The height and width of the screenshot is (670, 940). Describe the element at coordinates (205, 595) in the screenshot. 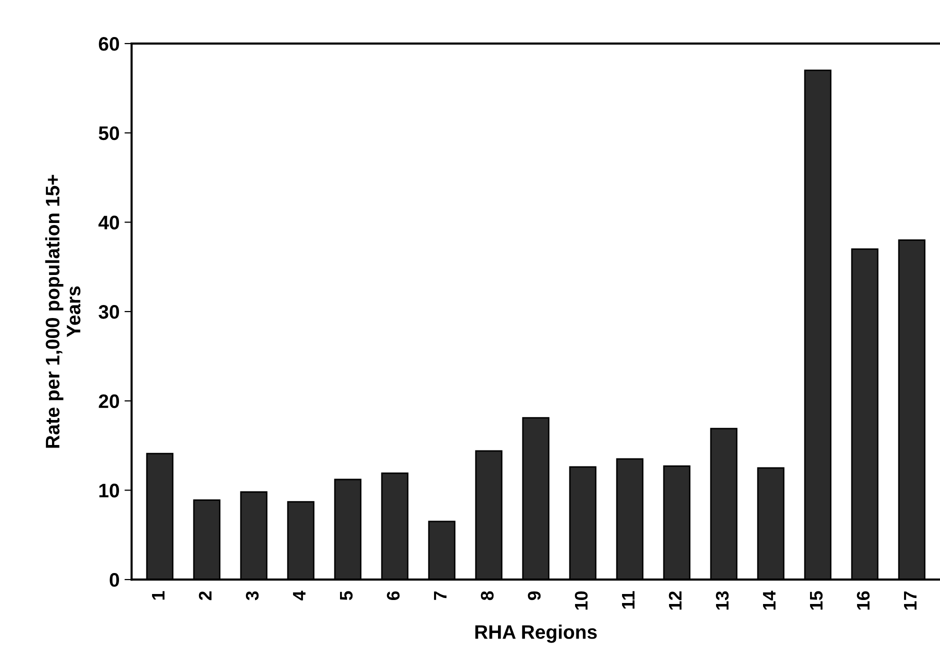

I see `x-tick-label: 2` at that location.